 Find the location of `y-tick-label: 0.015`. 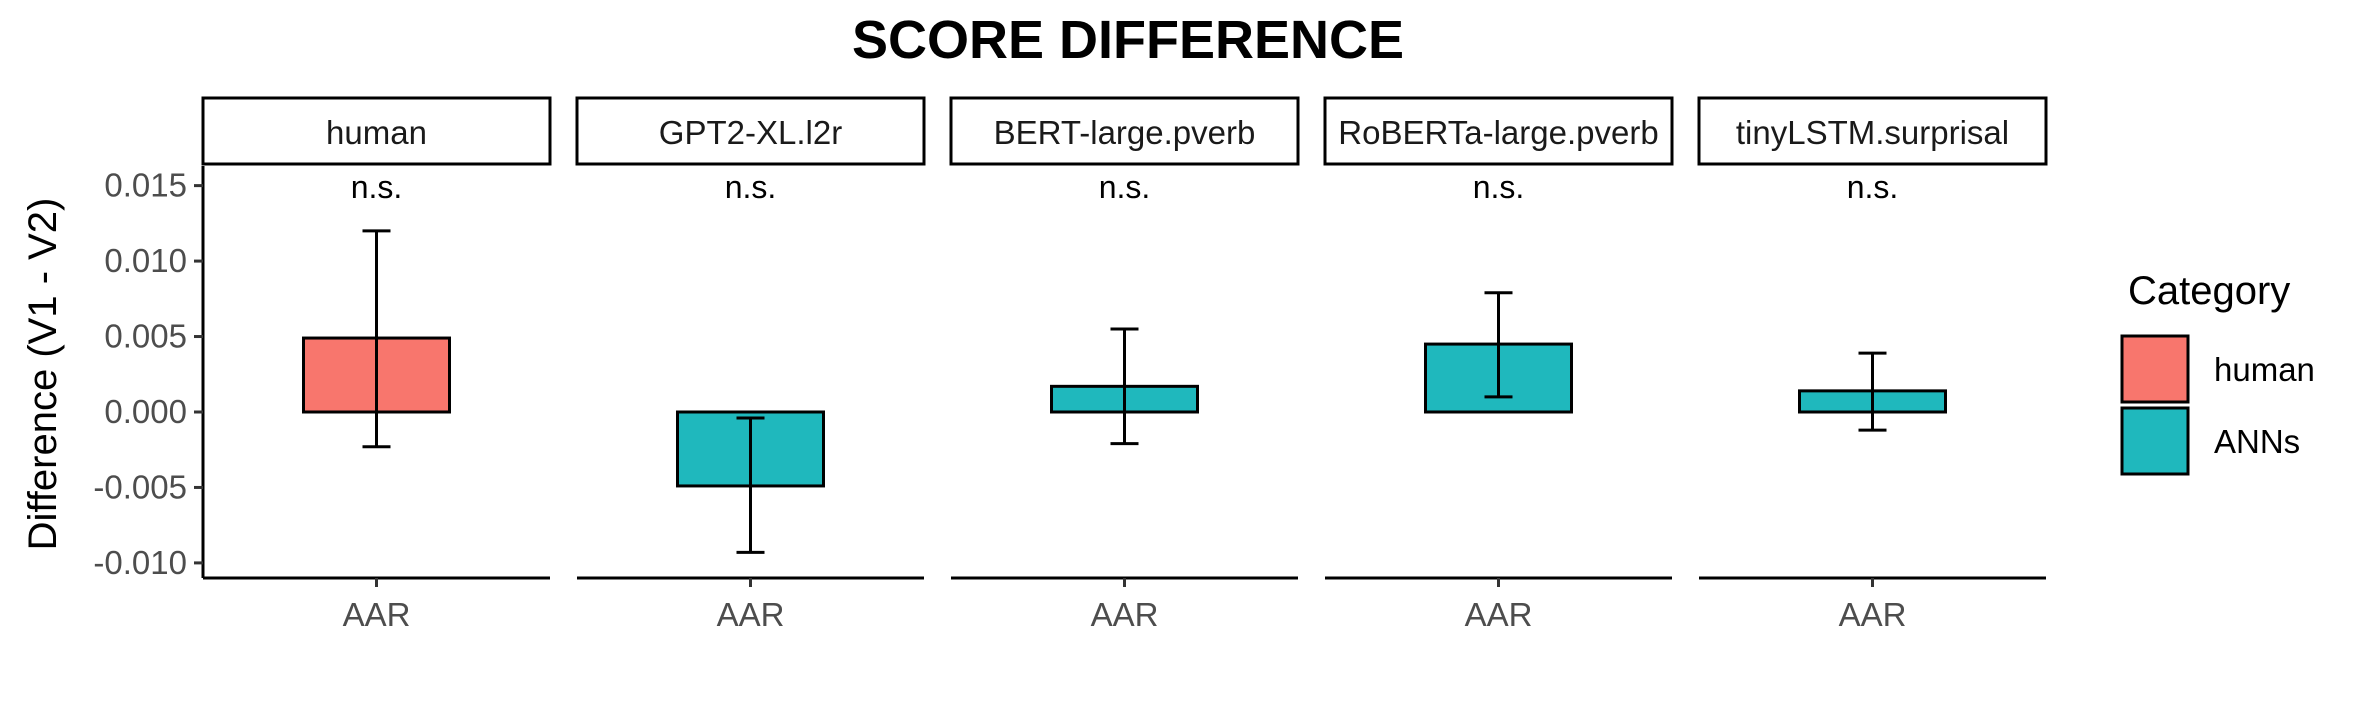

y-tick-label: 0.015 is located at coordinates (145, 185).